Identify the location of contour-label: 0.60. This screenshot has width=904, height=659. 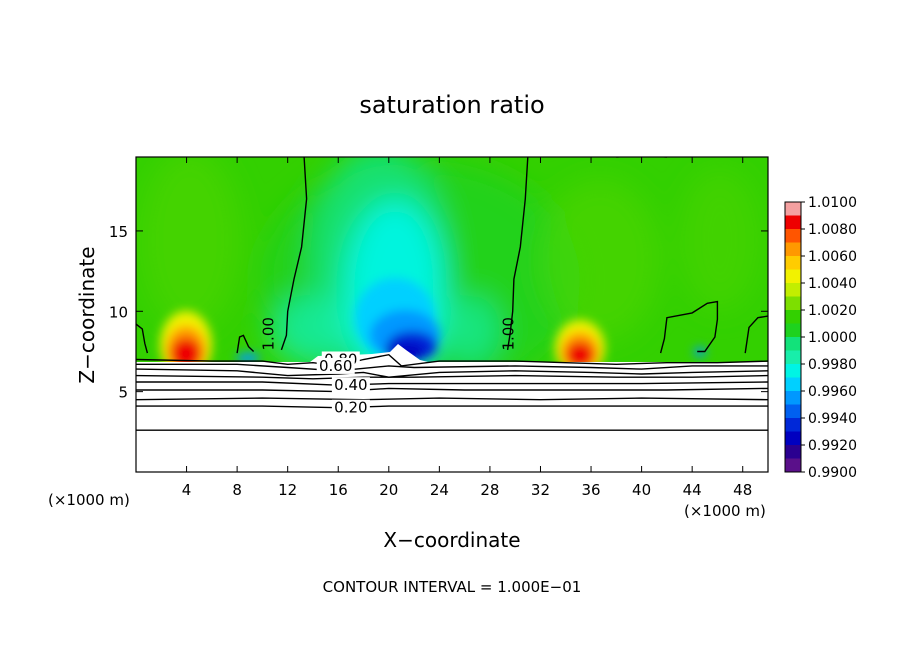
(335, 366).